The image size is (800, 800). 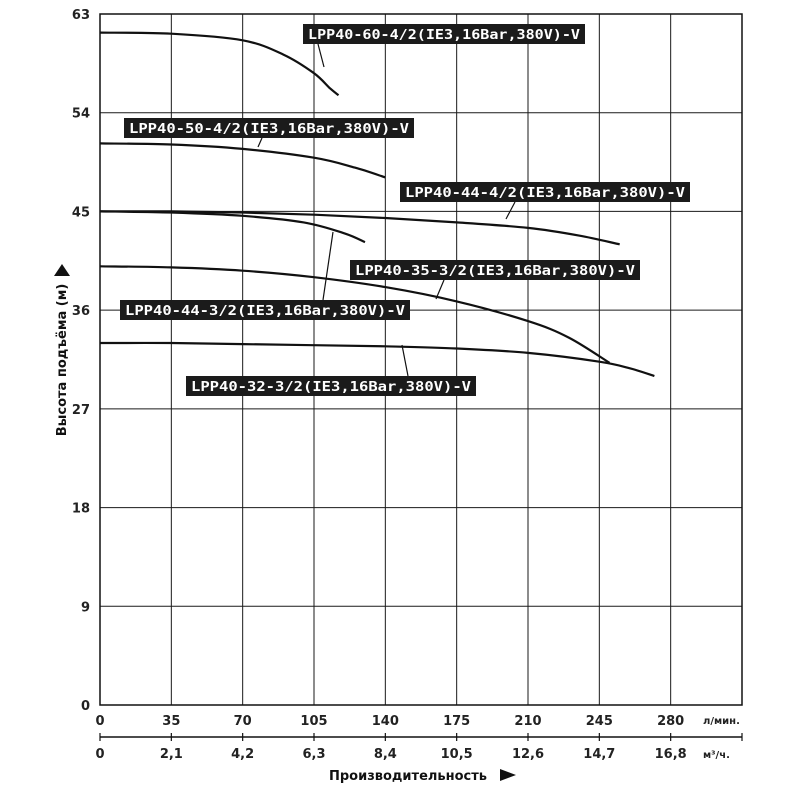 I want to click on y-tick-label: 36, so click(x=81, y=311).